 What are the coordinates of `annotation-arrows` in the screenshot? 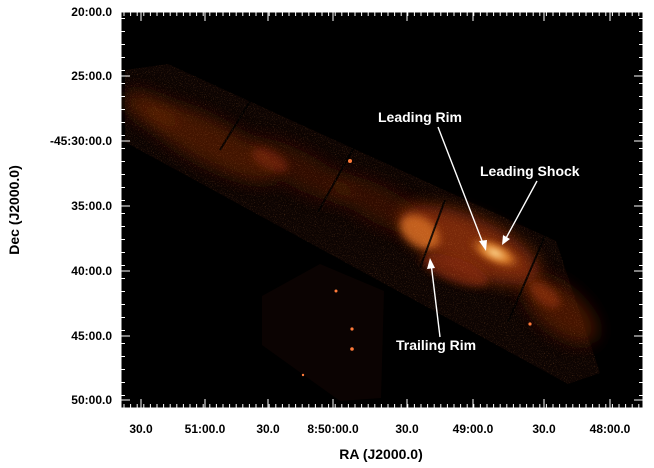 It's located at (482, 232).